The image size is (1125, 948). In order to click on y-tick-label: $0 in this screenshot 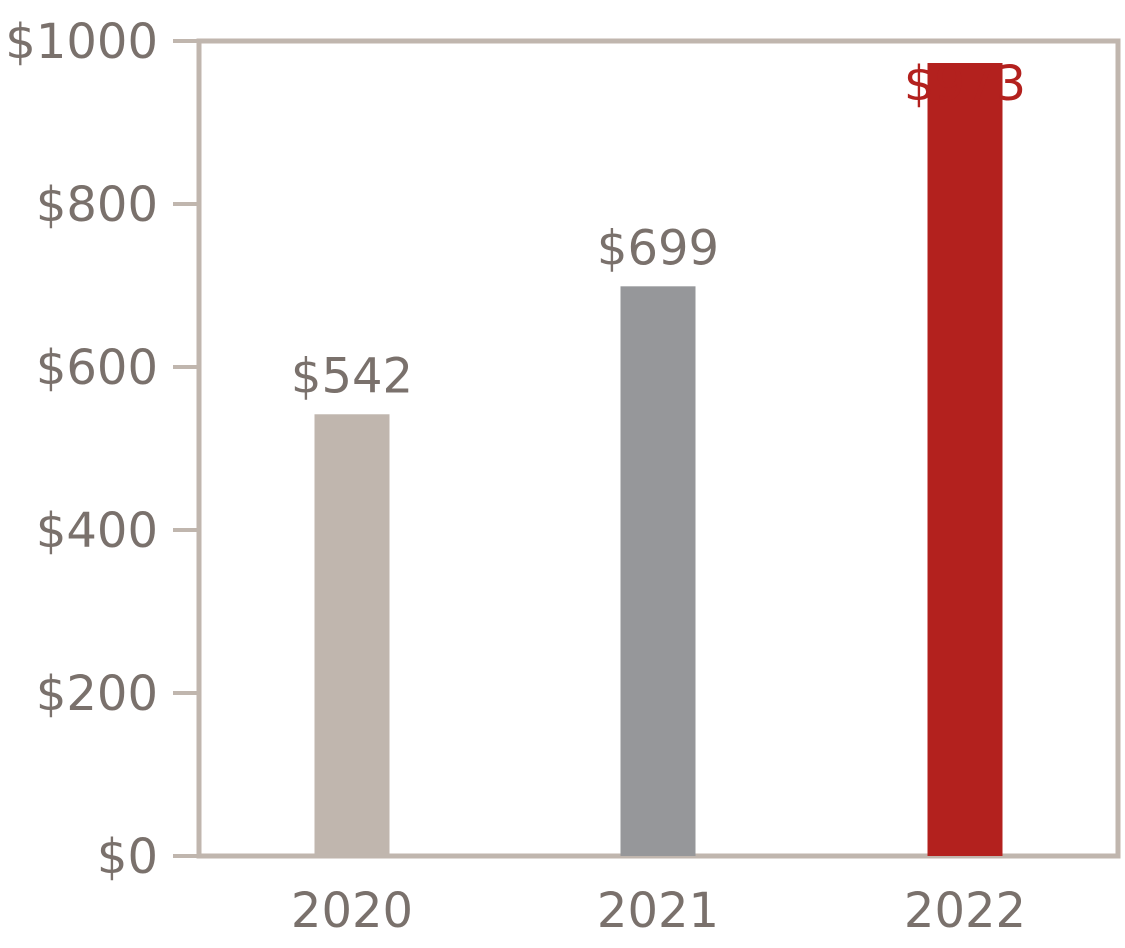, I will do `click(127, 857)`.